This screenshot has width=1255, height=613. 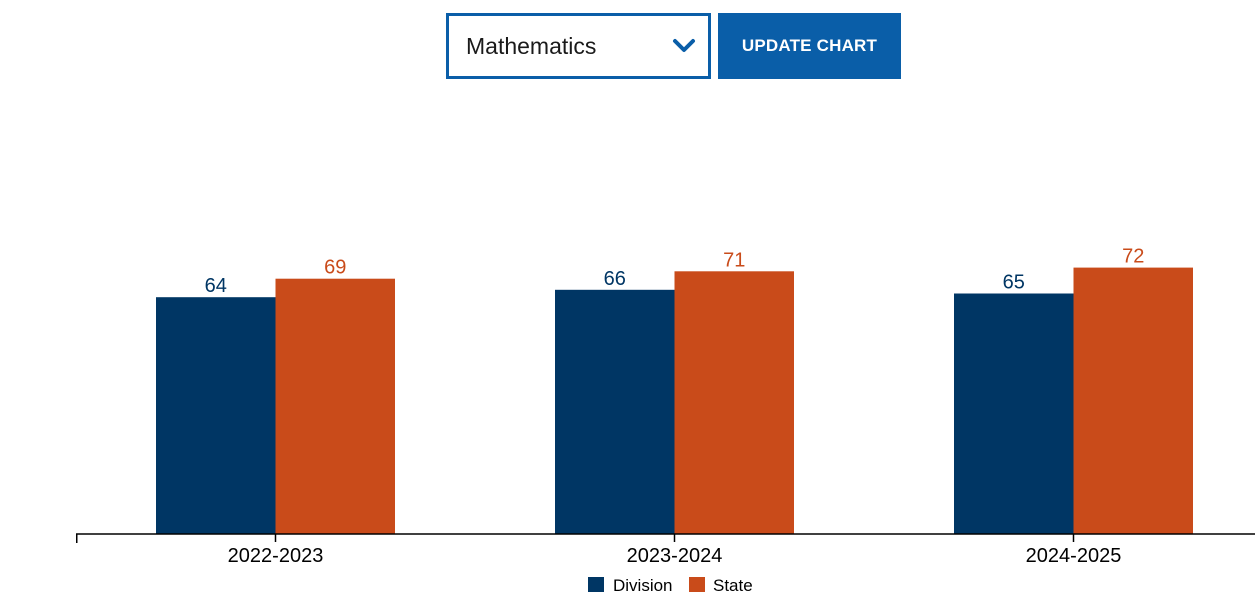 I want to click on data-label-division-2024-2025: 65, so click(x=1014, y=283).